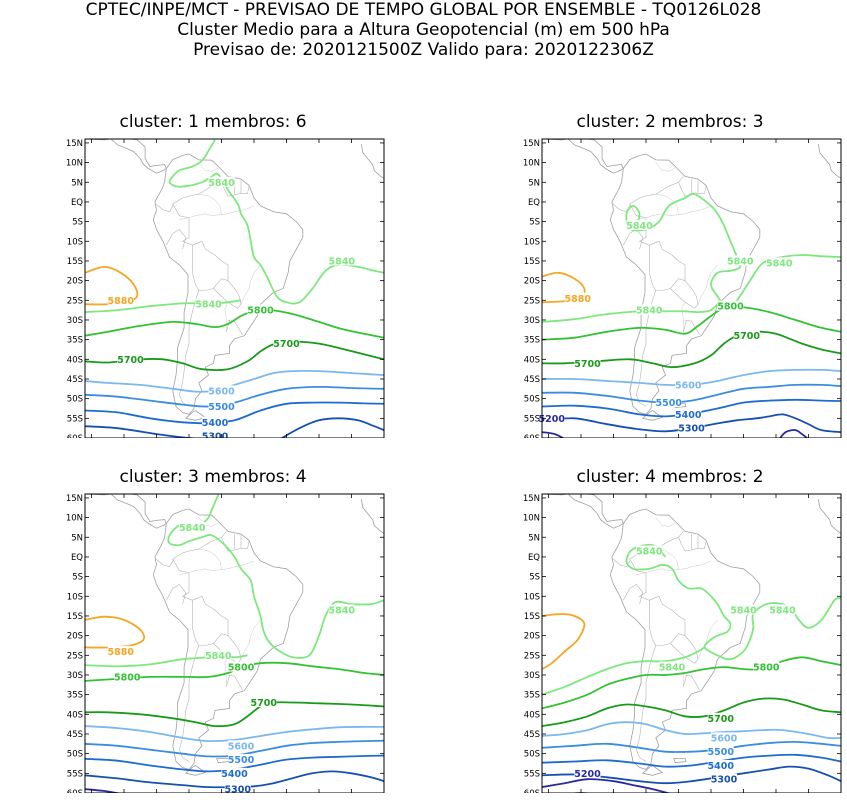  What do you see at coordinates (75, 242) in the screenshot?
I see `lat-label: 10S` at bounding box center [75, 242].